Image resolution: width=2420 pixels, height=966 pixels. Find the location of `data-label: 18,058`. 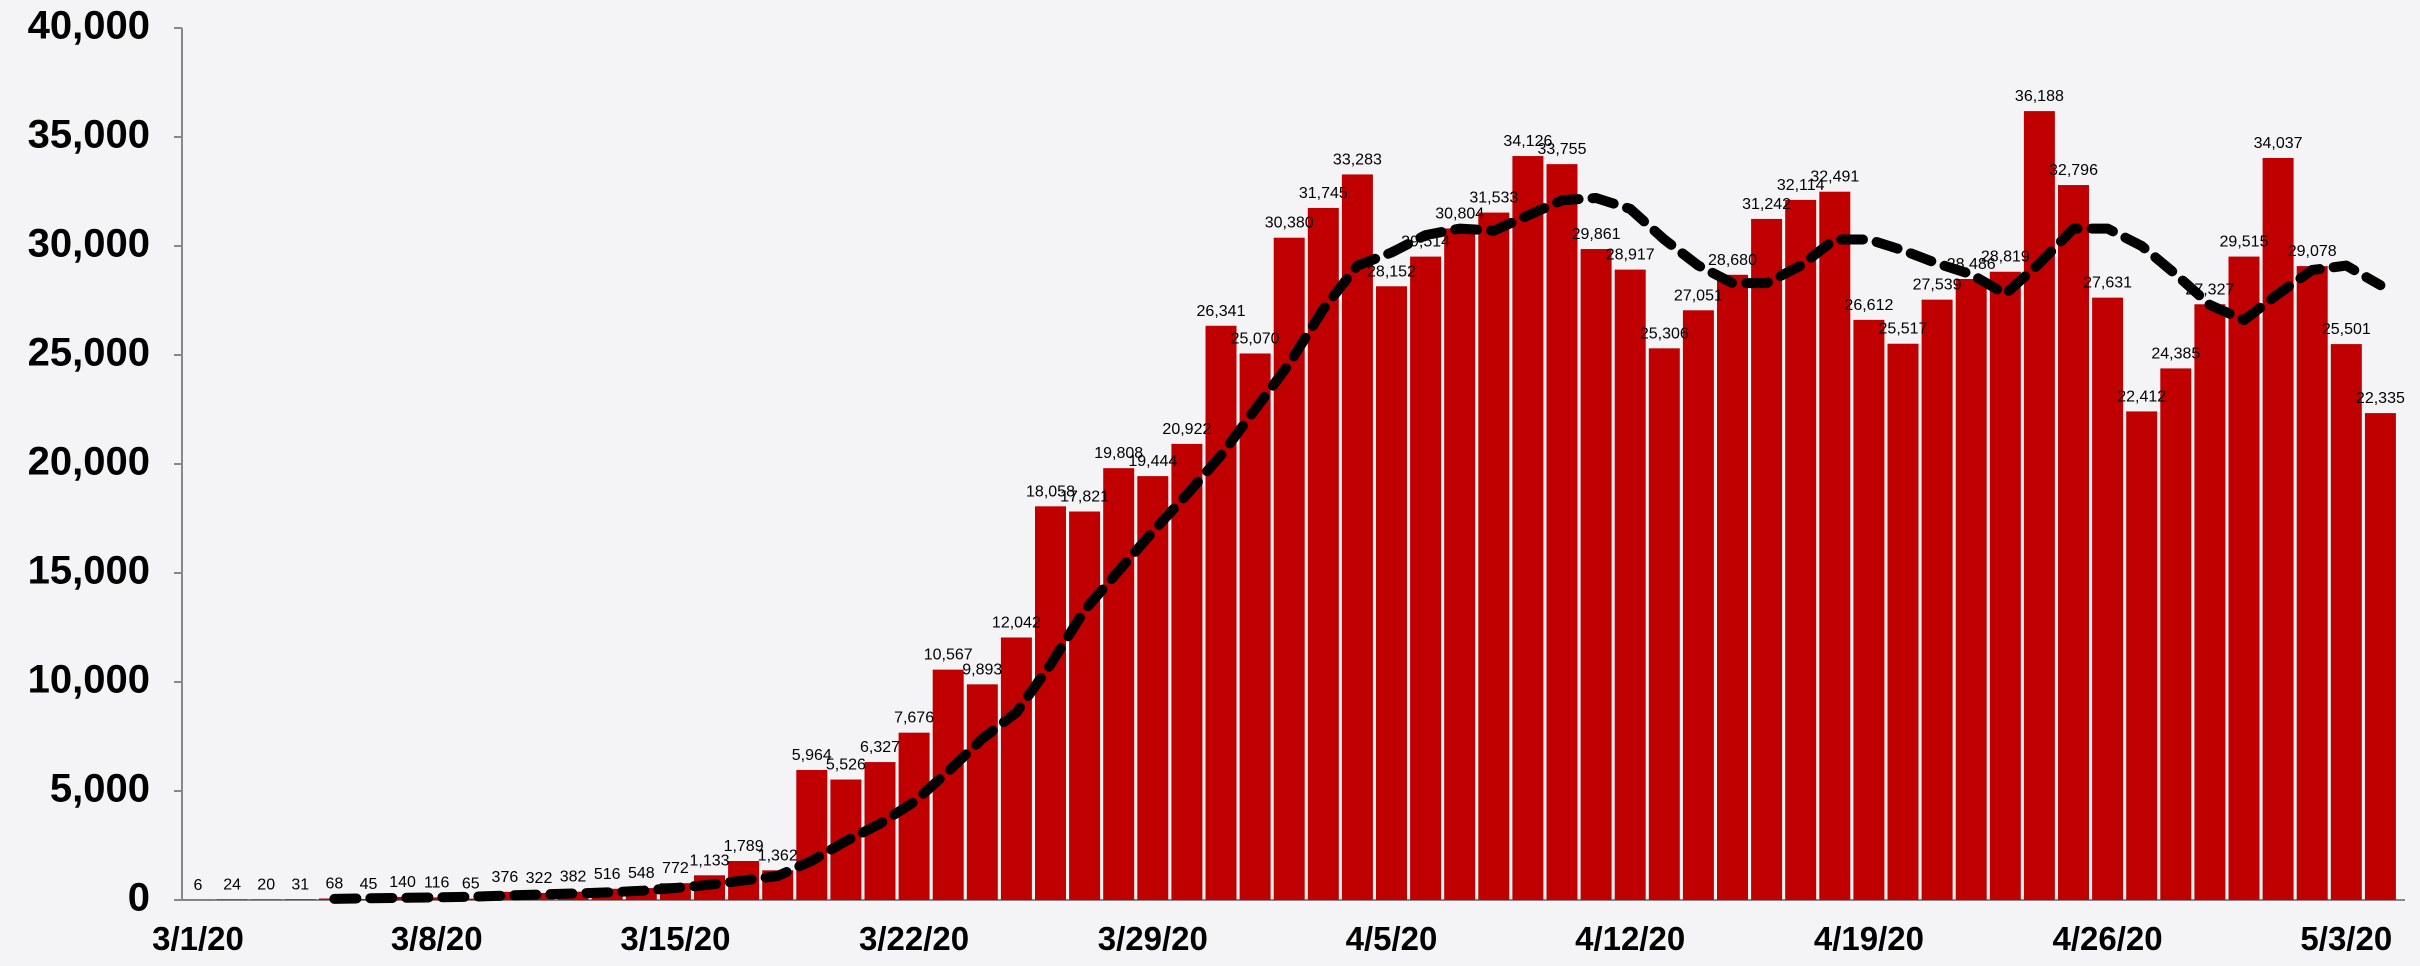

data-label: 18,058 is located at coordinates (1050, 491).